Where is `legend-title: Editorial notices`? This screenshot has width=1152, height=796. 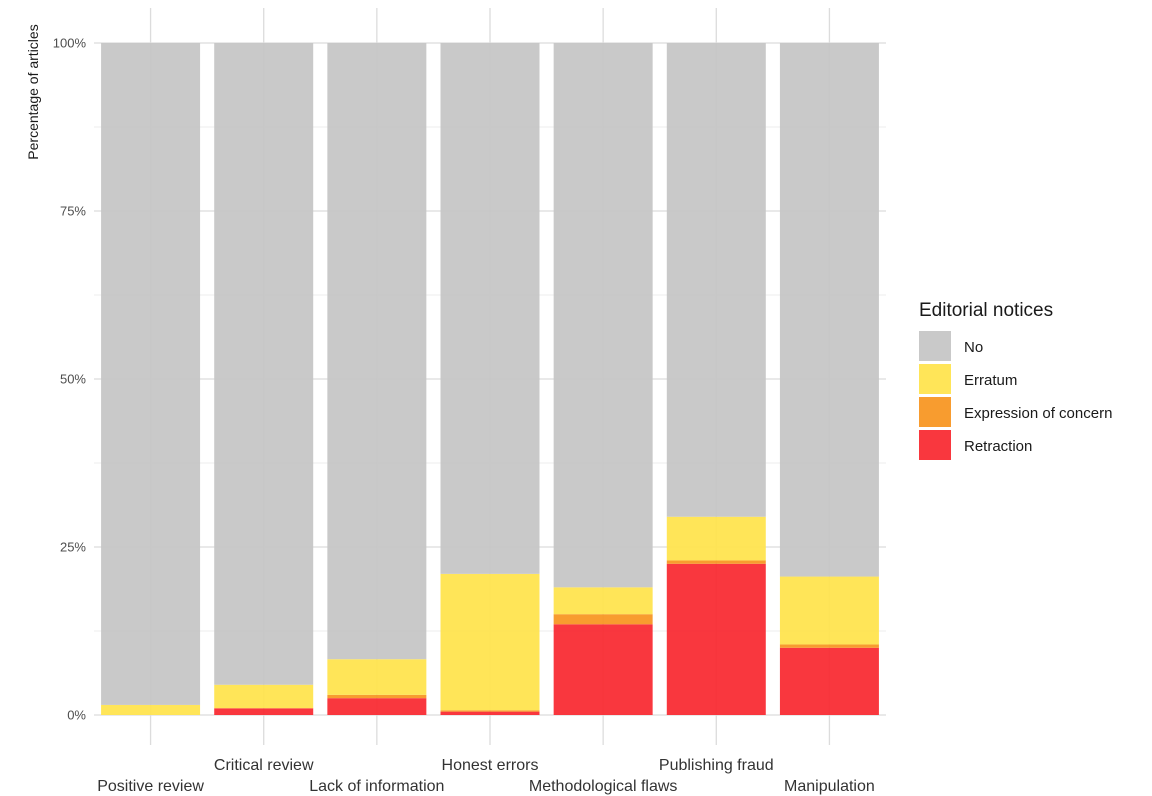 legend-title: Editorial notices is located at coordinates (986, 310).